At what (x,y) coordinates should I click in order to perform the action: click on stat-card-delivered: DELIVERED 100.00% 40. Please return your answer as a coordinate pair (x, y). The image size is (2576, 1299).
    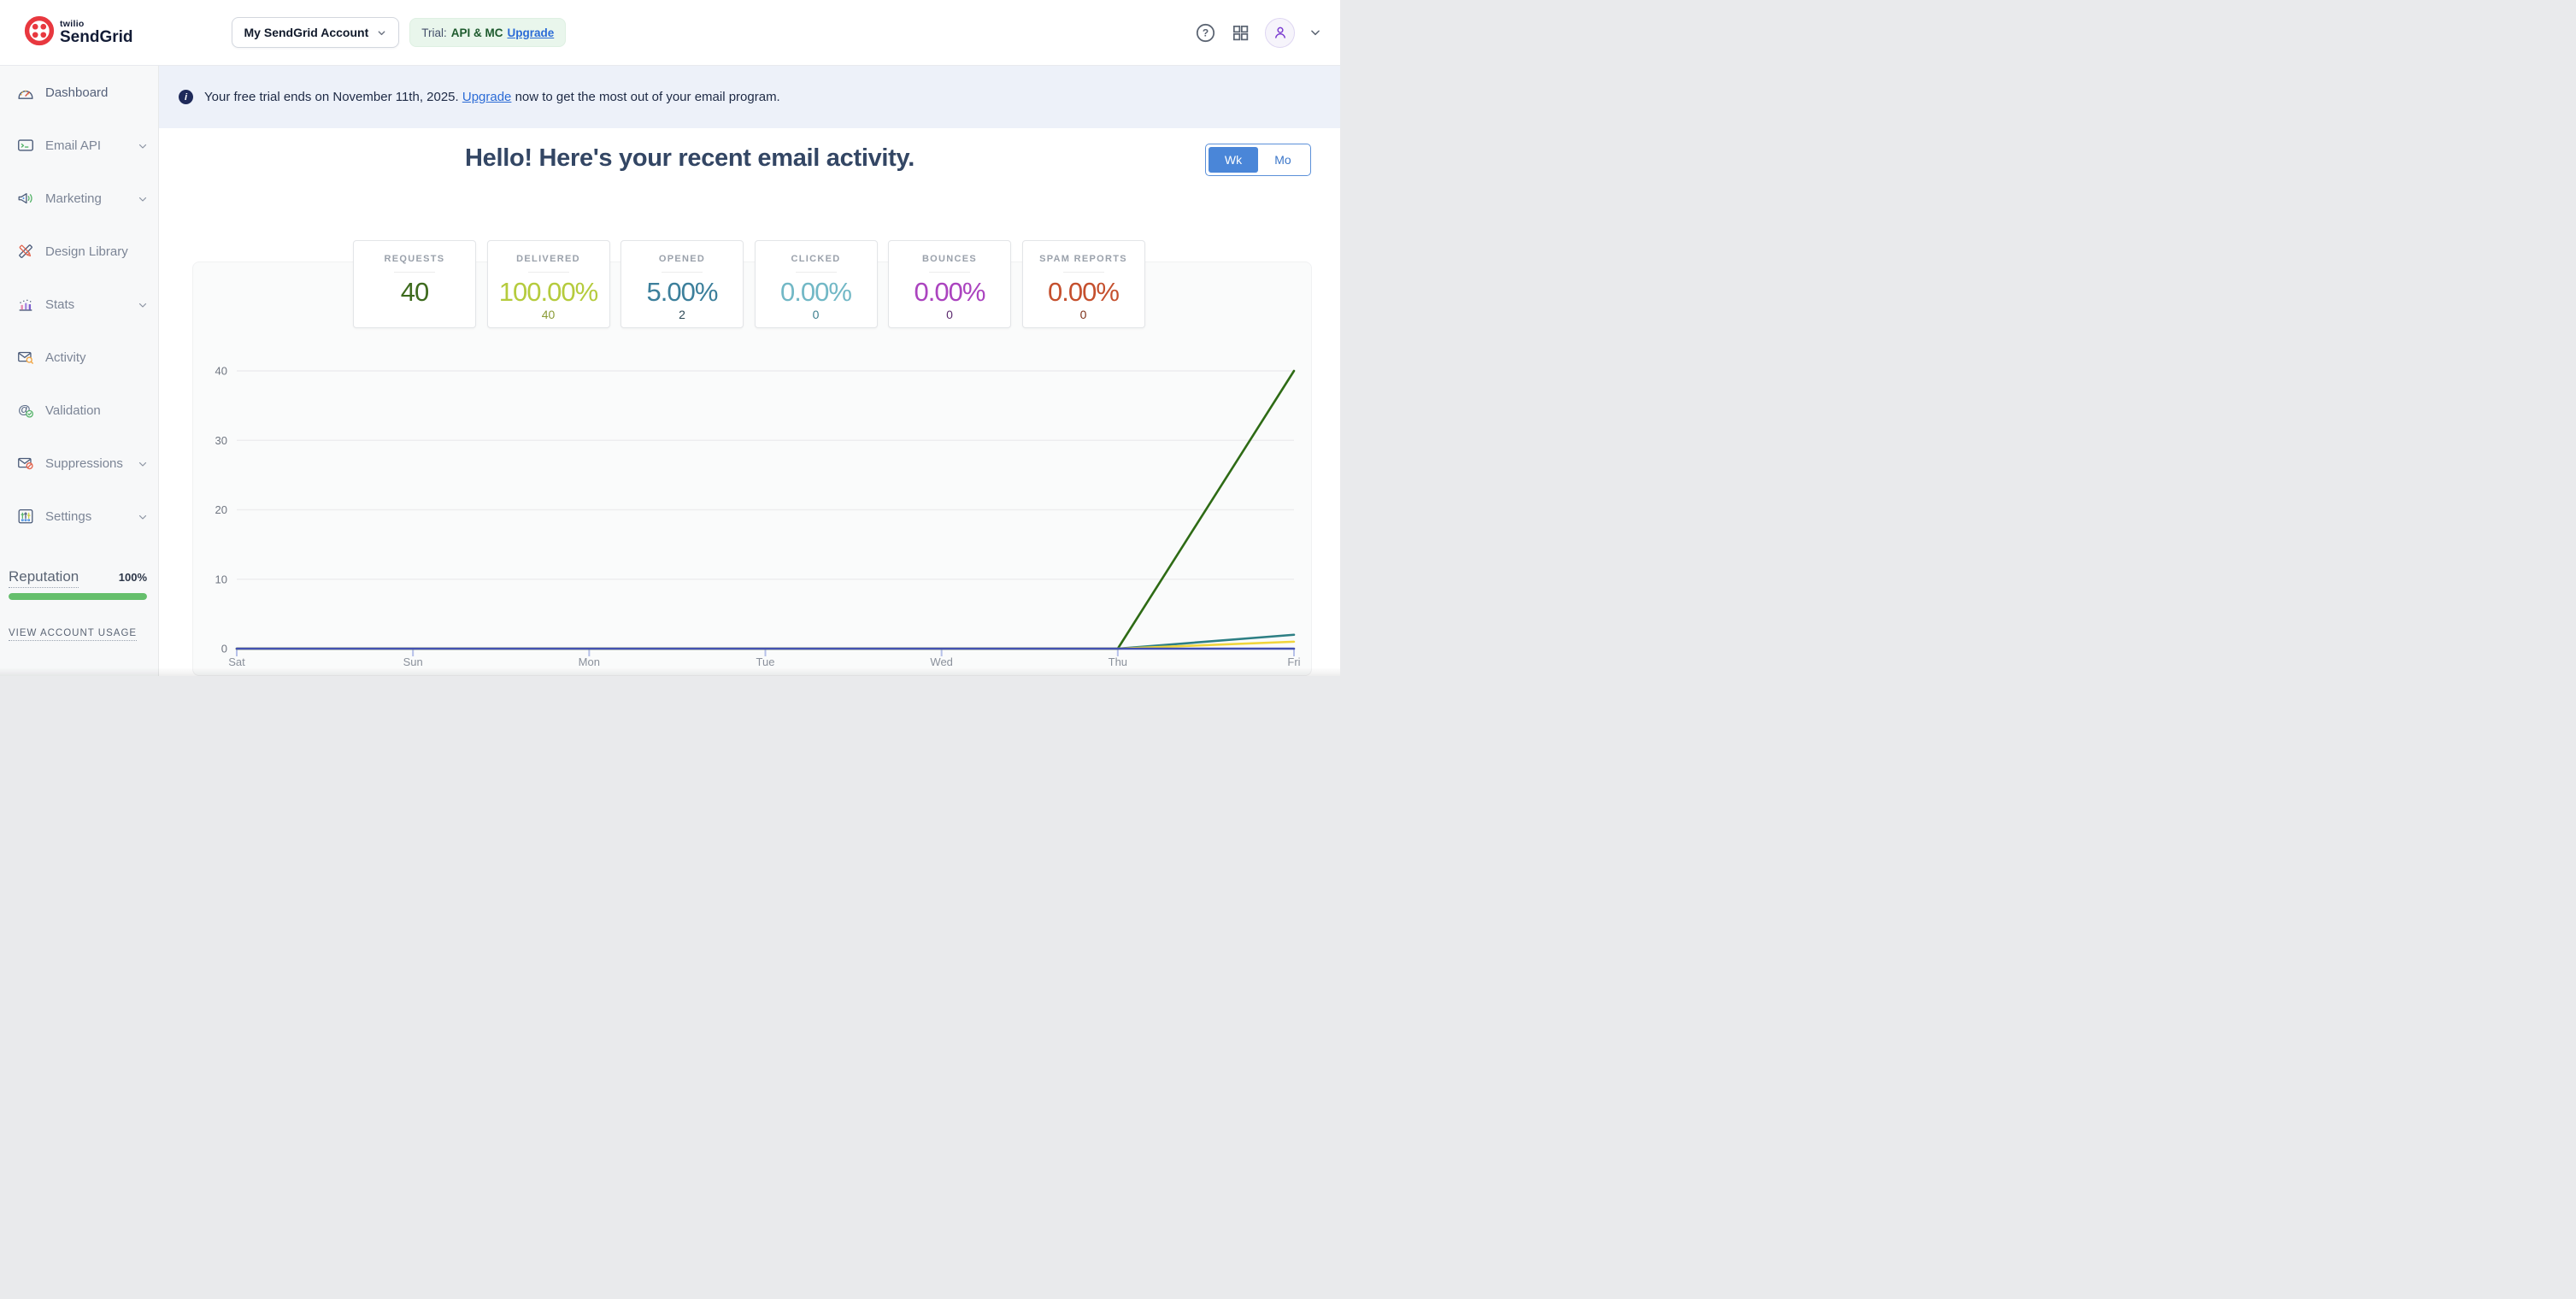
    Looking at the image, I should click on (548, 284).